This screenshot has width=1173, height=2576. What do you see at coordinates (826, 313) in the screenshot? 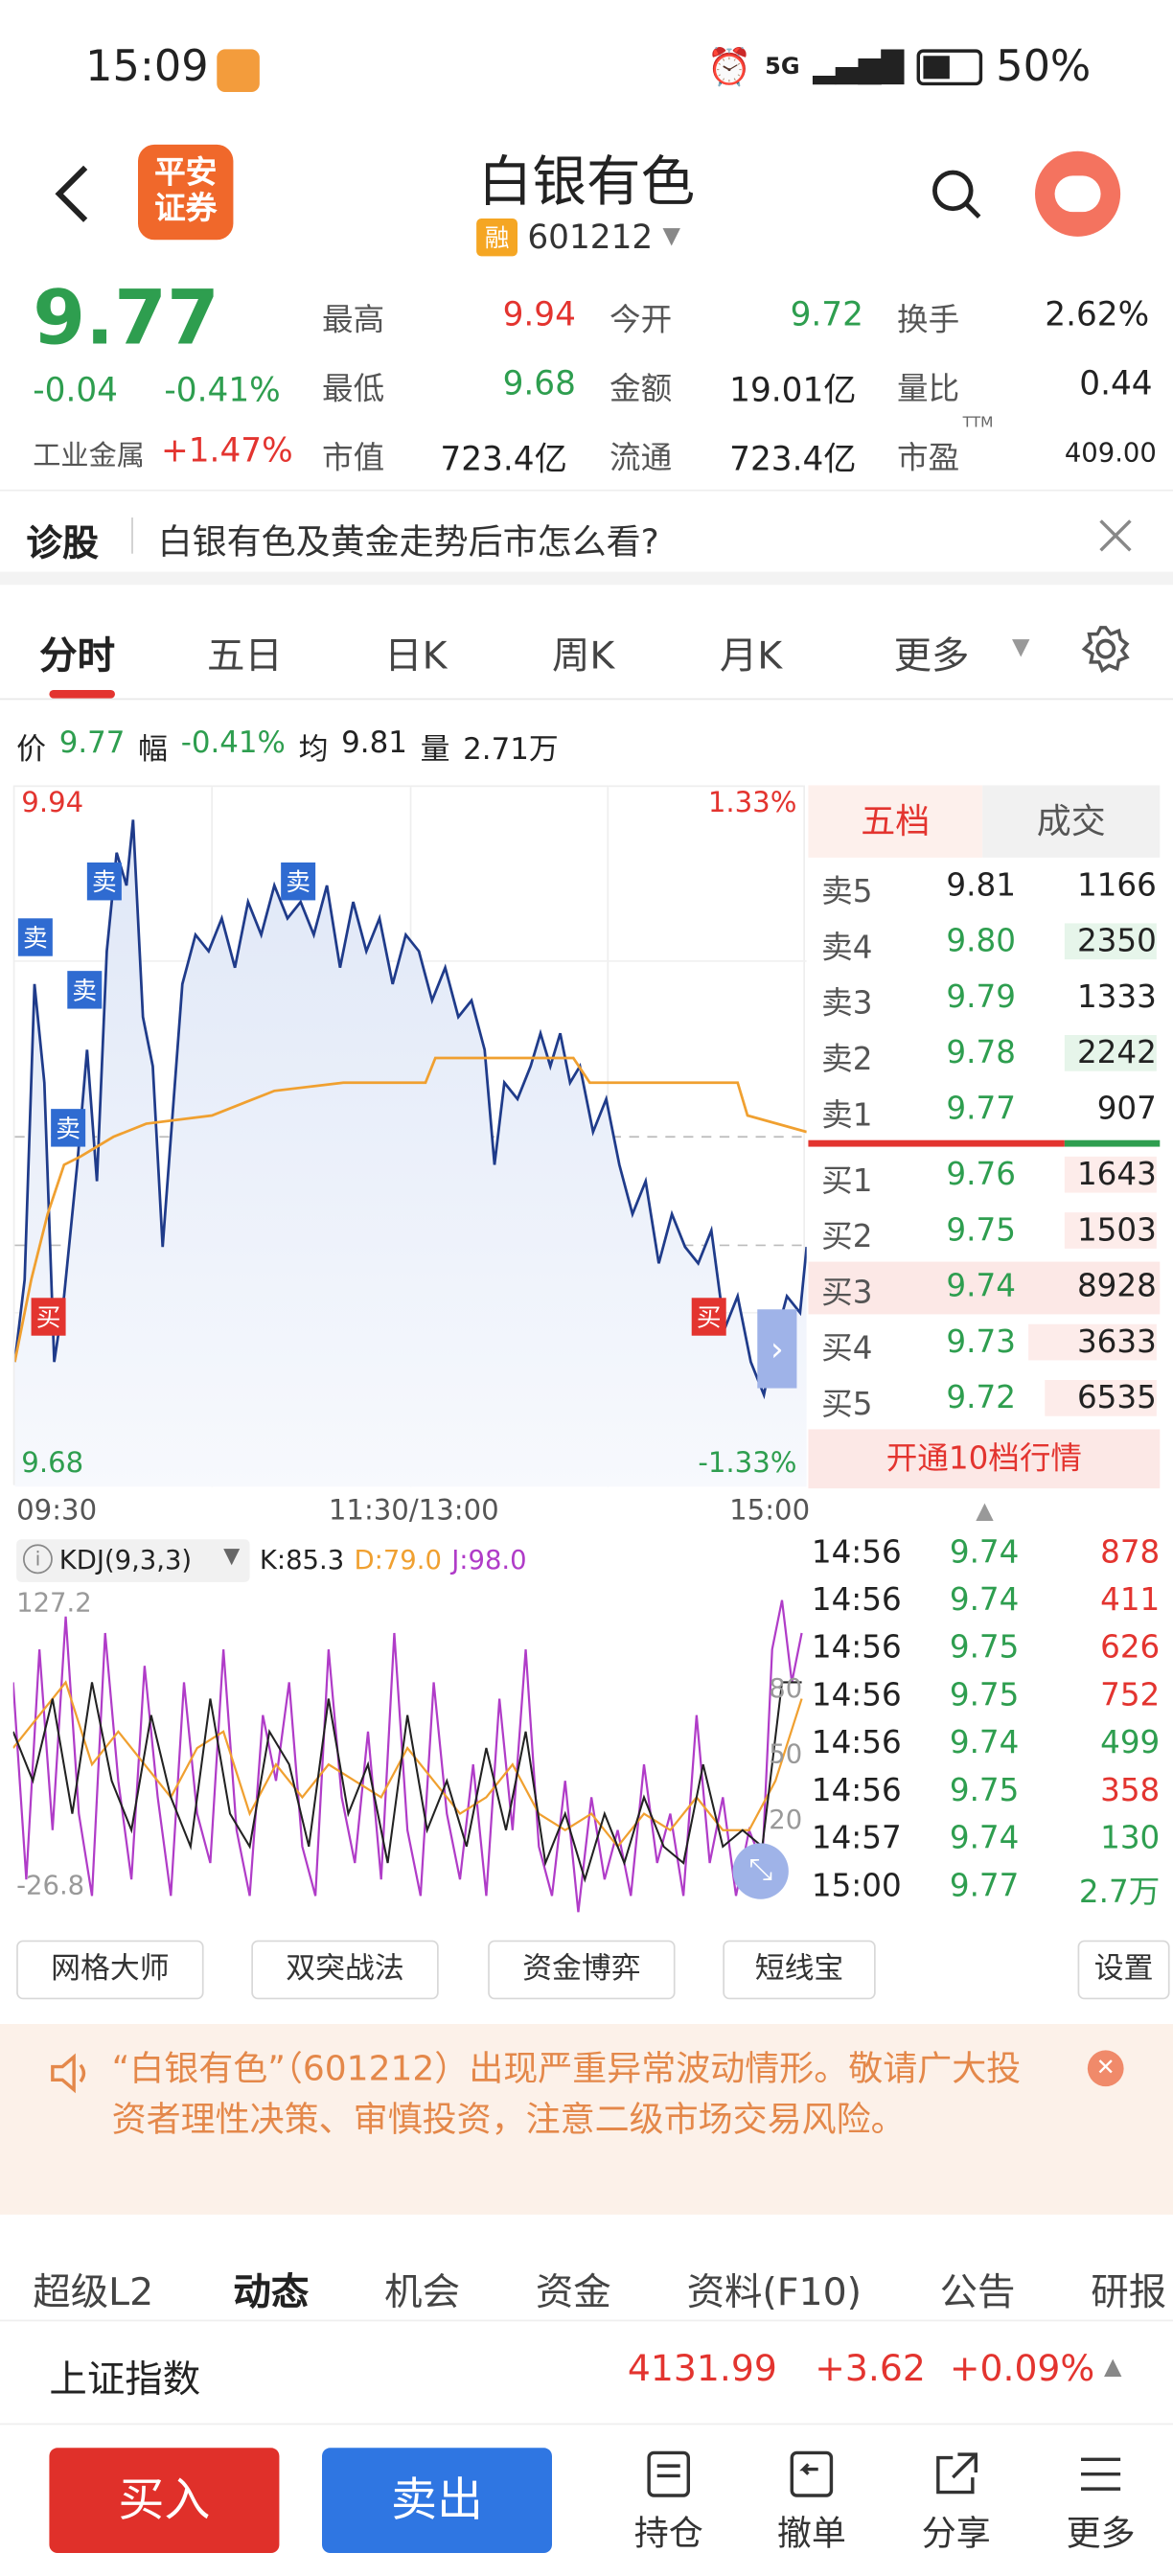
I see `open-value: 9.72` at bounding box center [826, 313].